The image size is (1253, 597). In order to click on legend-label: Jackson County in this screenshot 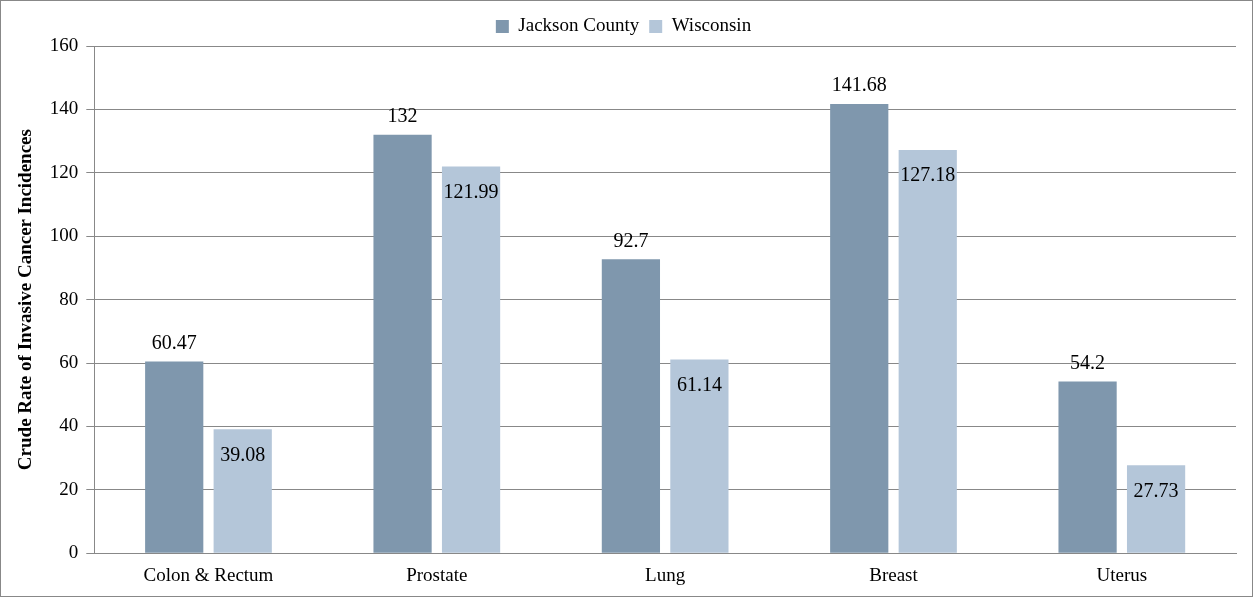, I will do `click(579, 25)`.